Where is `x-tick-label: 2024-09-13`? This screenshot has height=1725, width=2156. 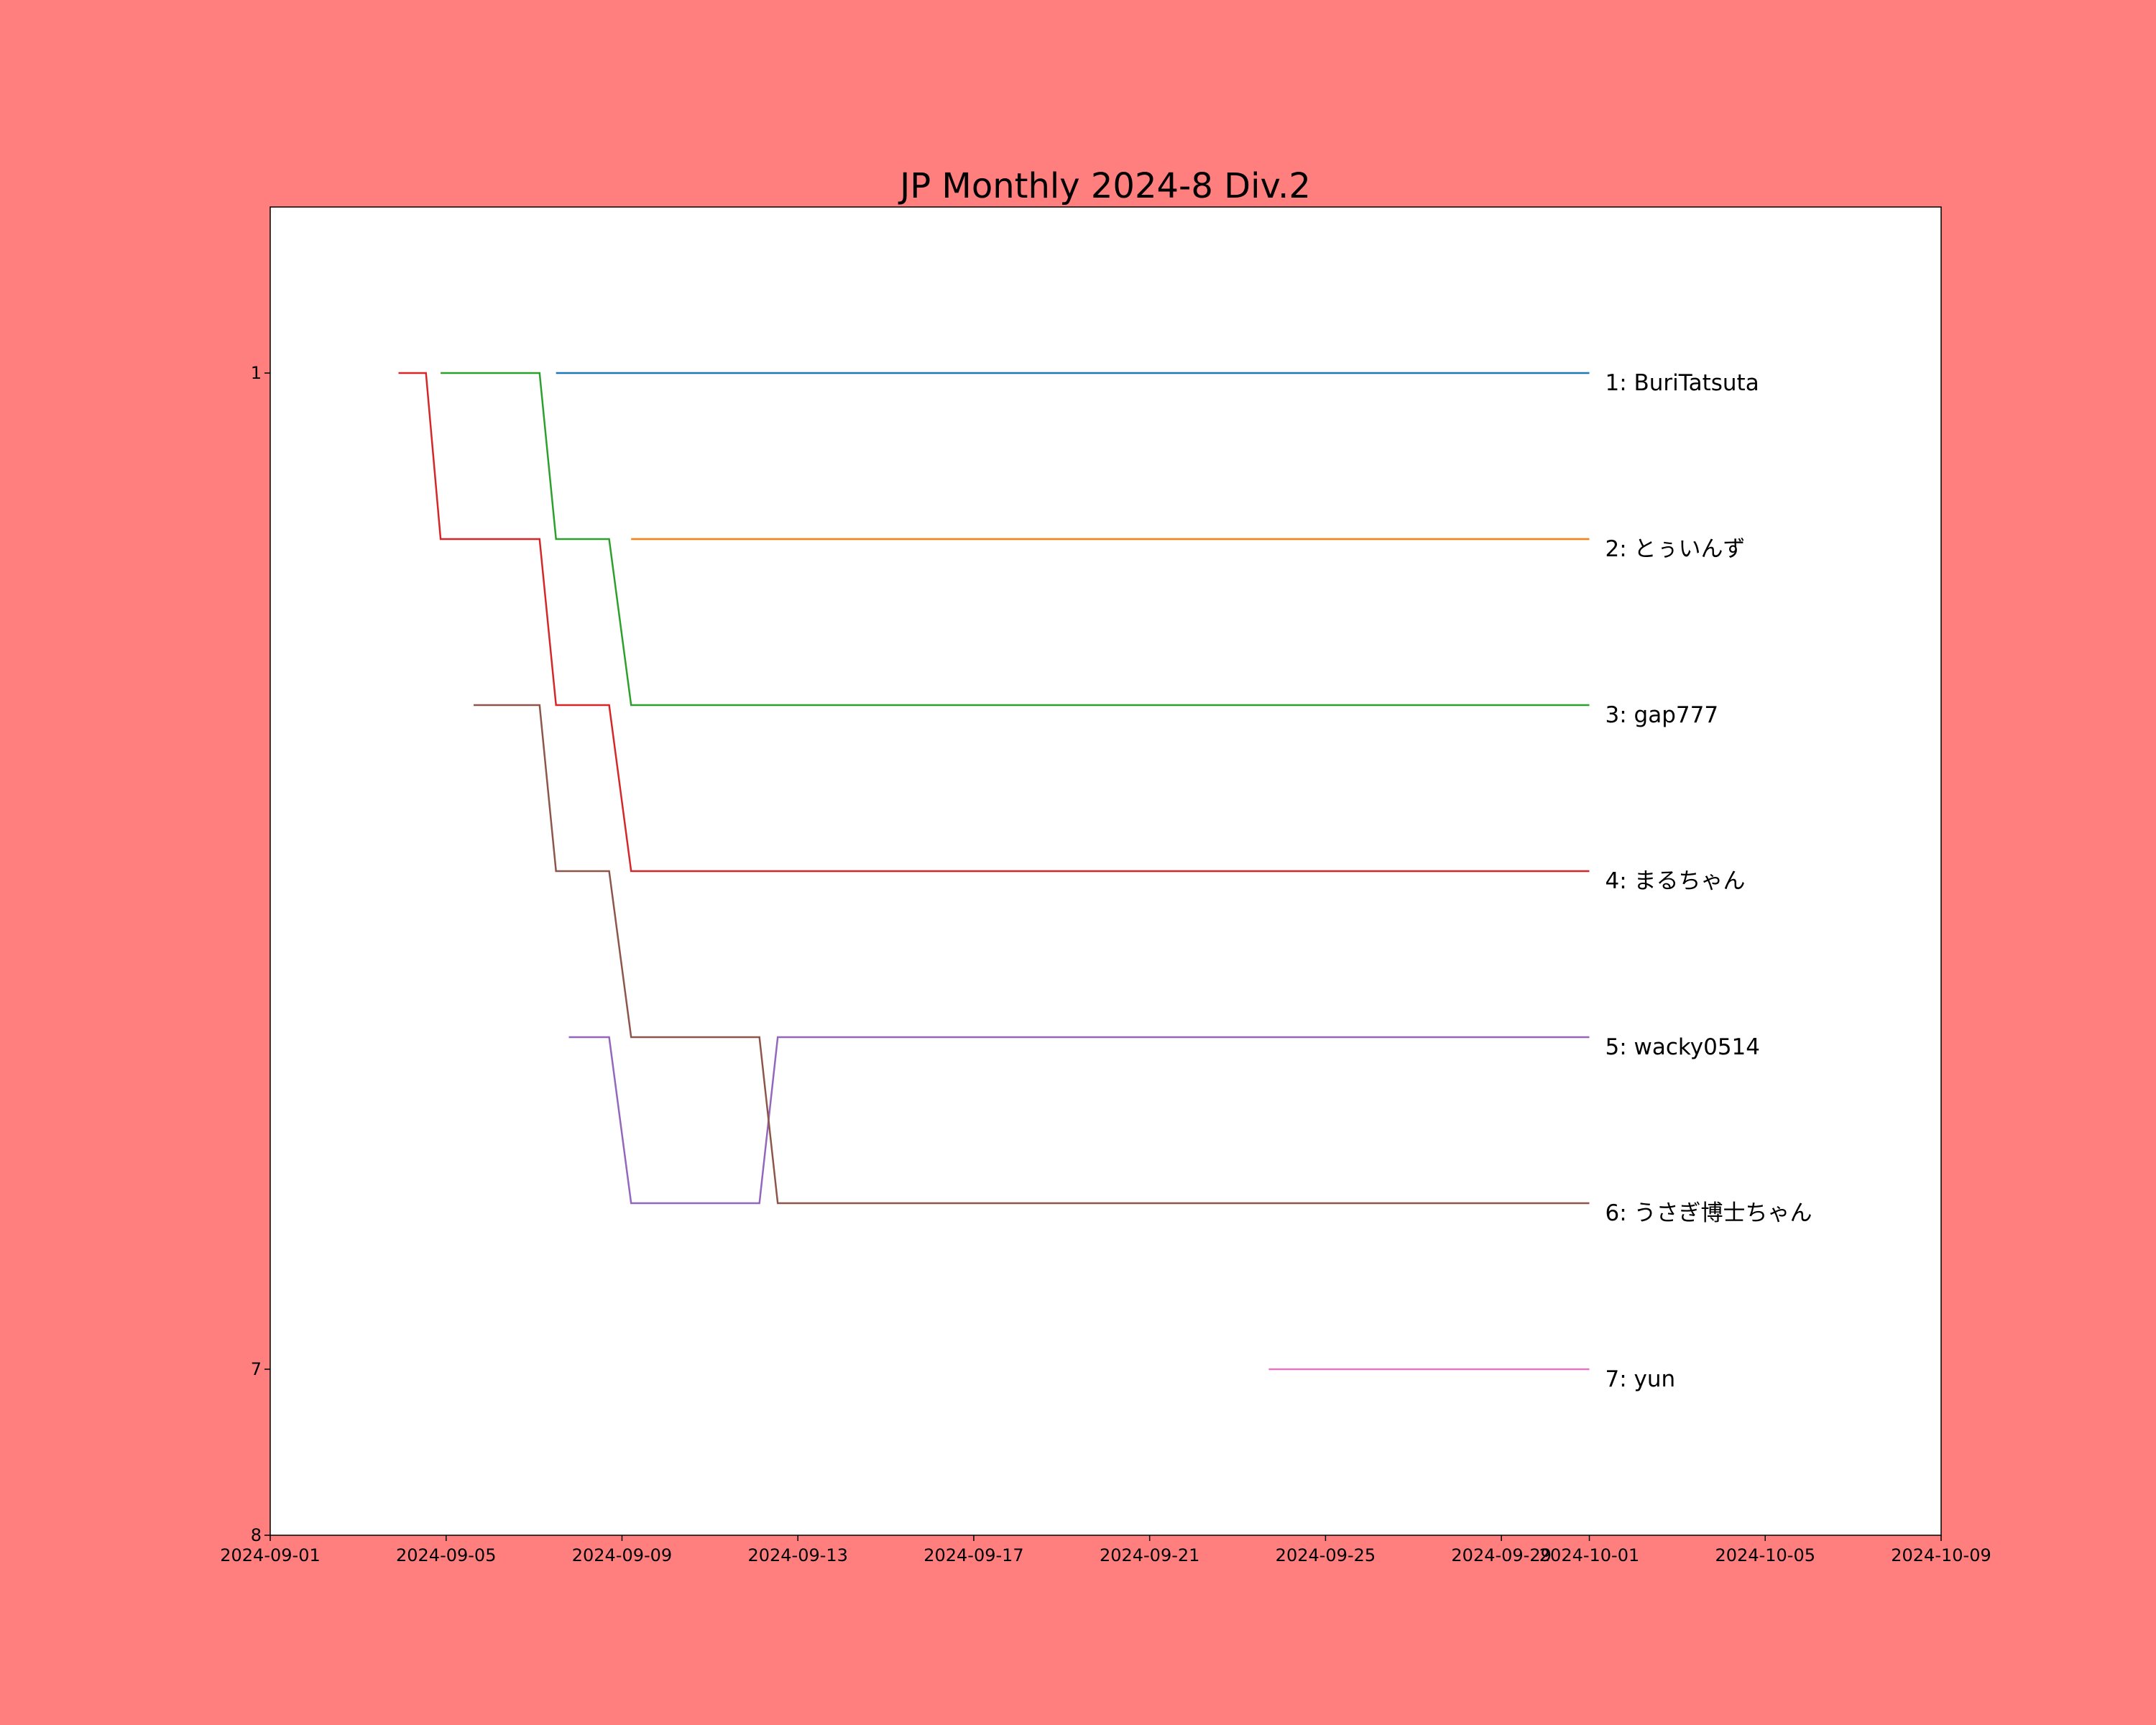
x-tick-label: 2024-09-13 is located at coordinates (797, 1555).